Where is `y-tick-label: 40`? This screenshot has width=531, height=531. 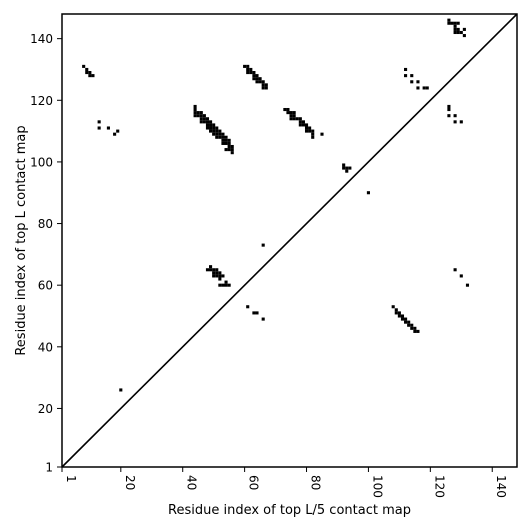 y-tick-label: 40 is located at coordinates (45, 347).